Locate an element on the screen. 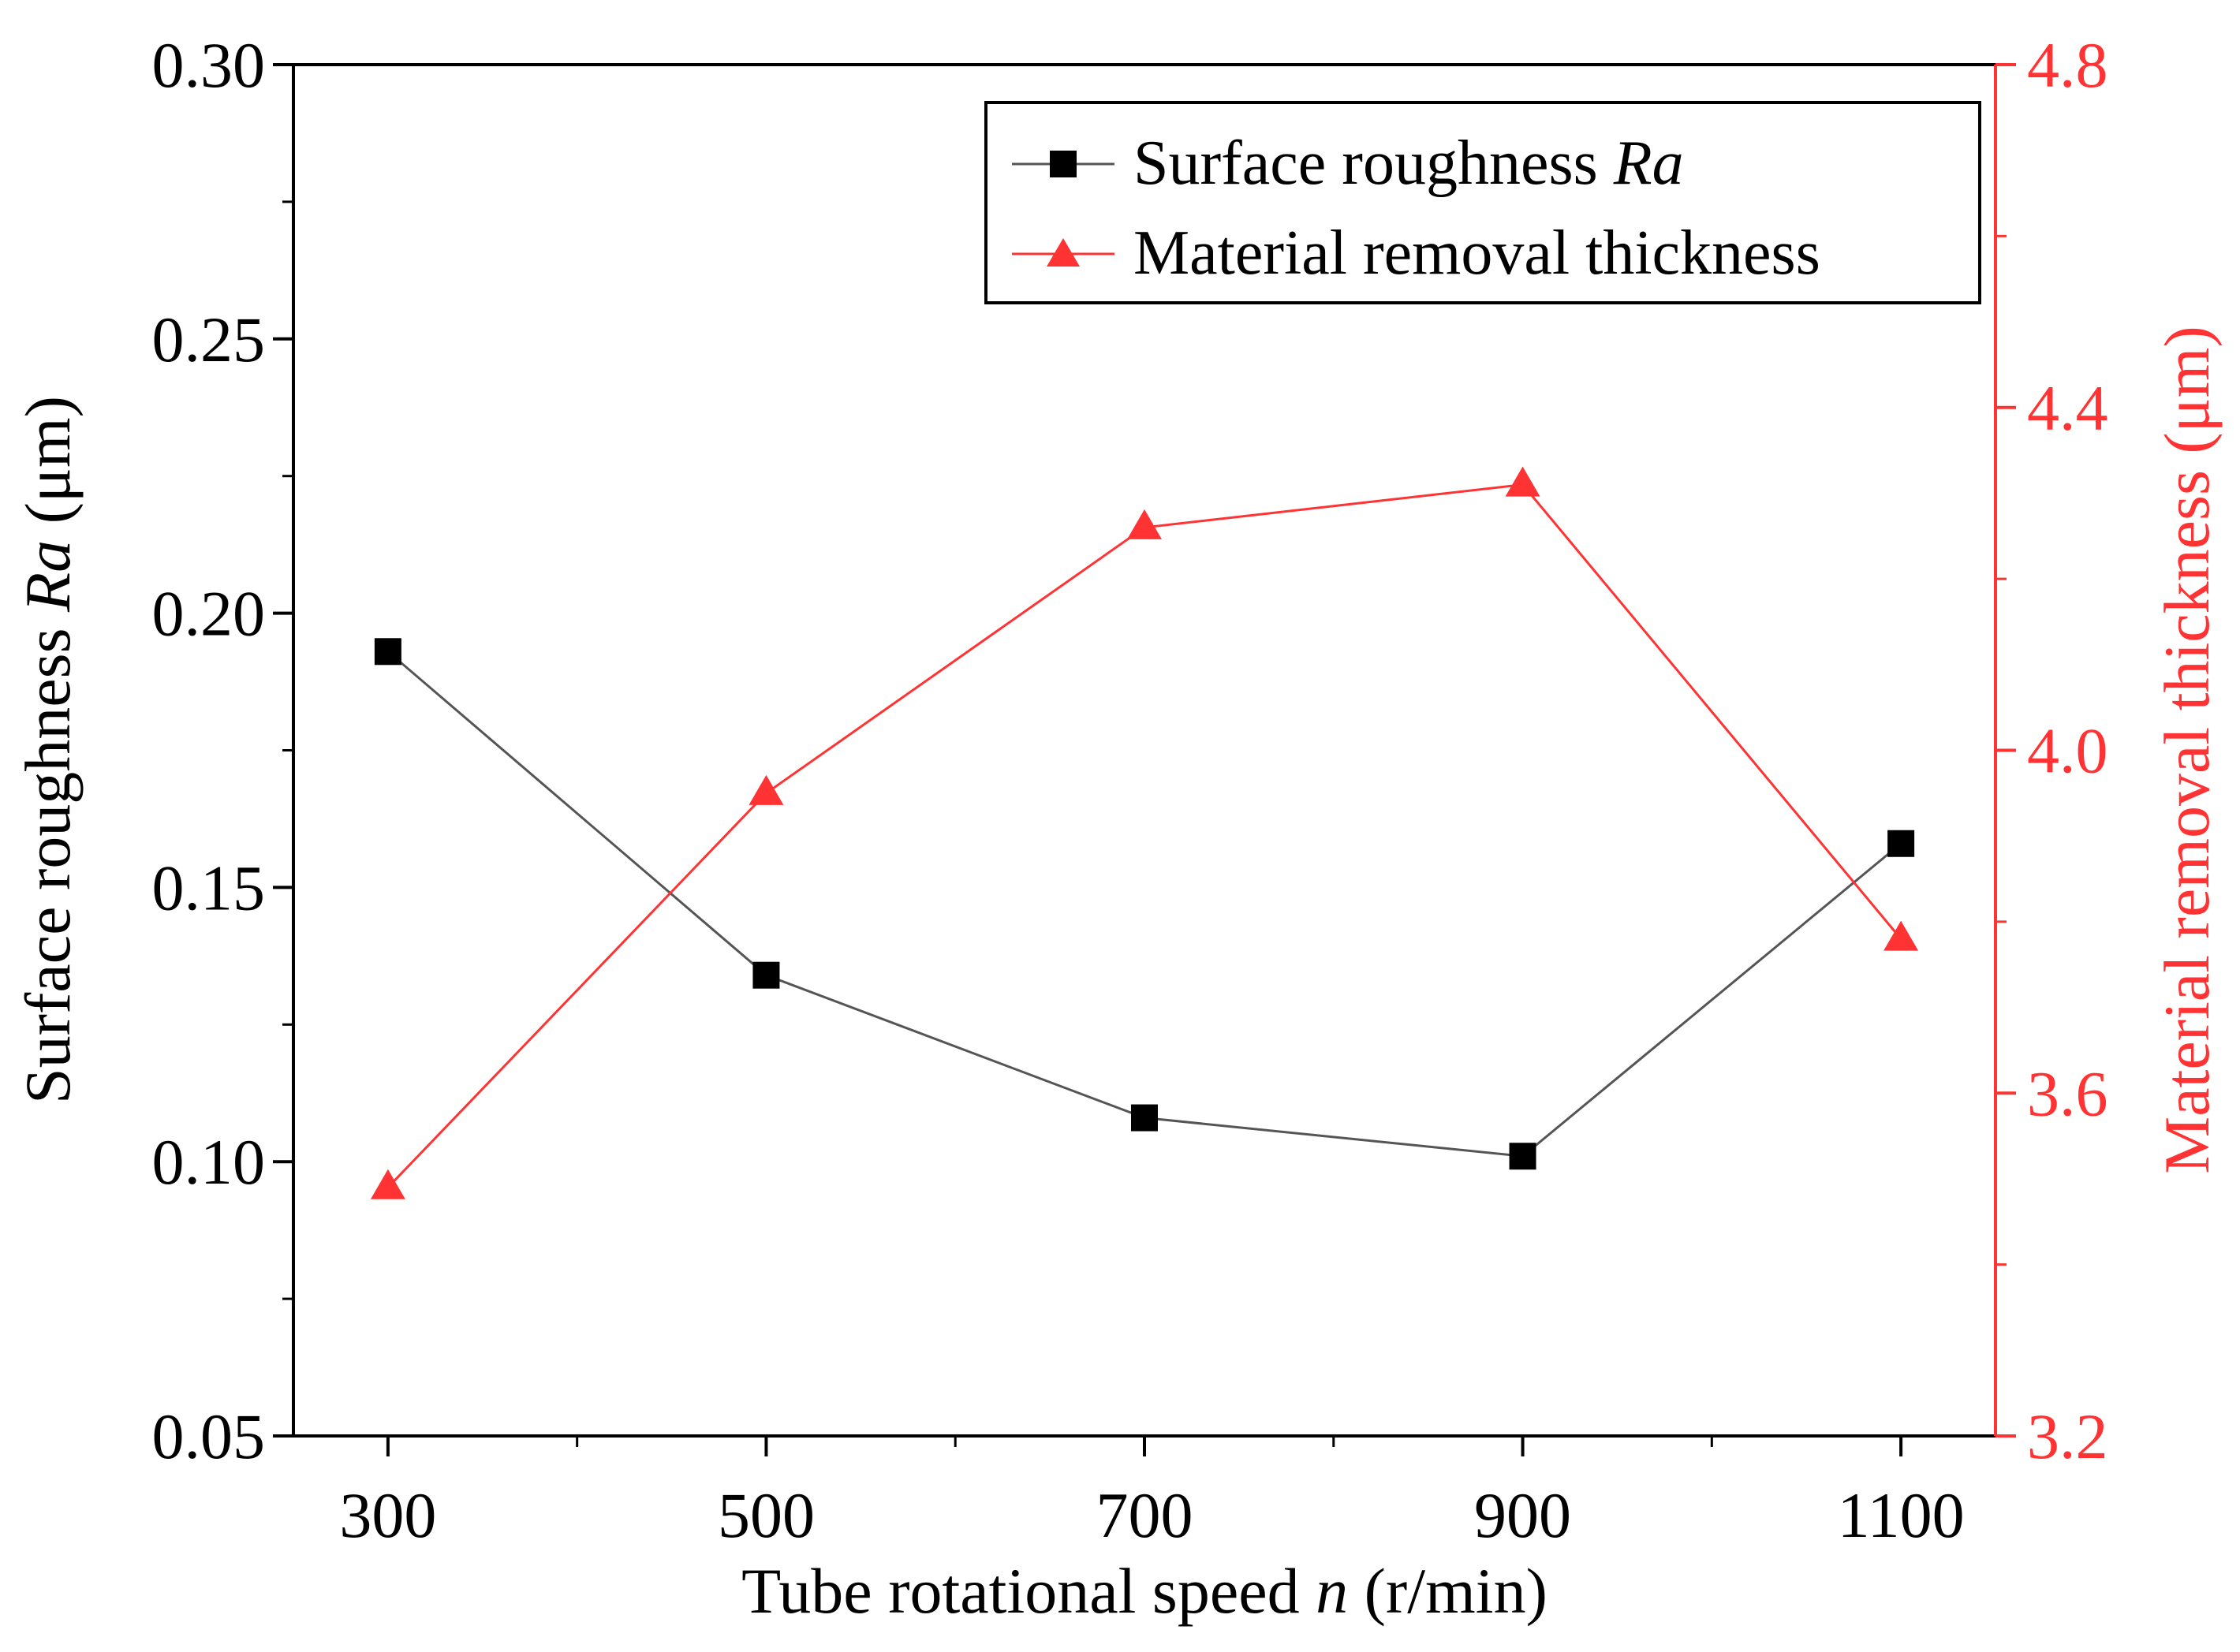 The height and width of the screenshot is (1652, 2240). x-tick-label: 300 is located at coordinates (387, 1515).